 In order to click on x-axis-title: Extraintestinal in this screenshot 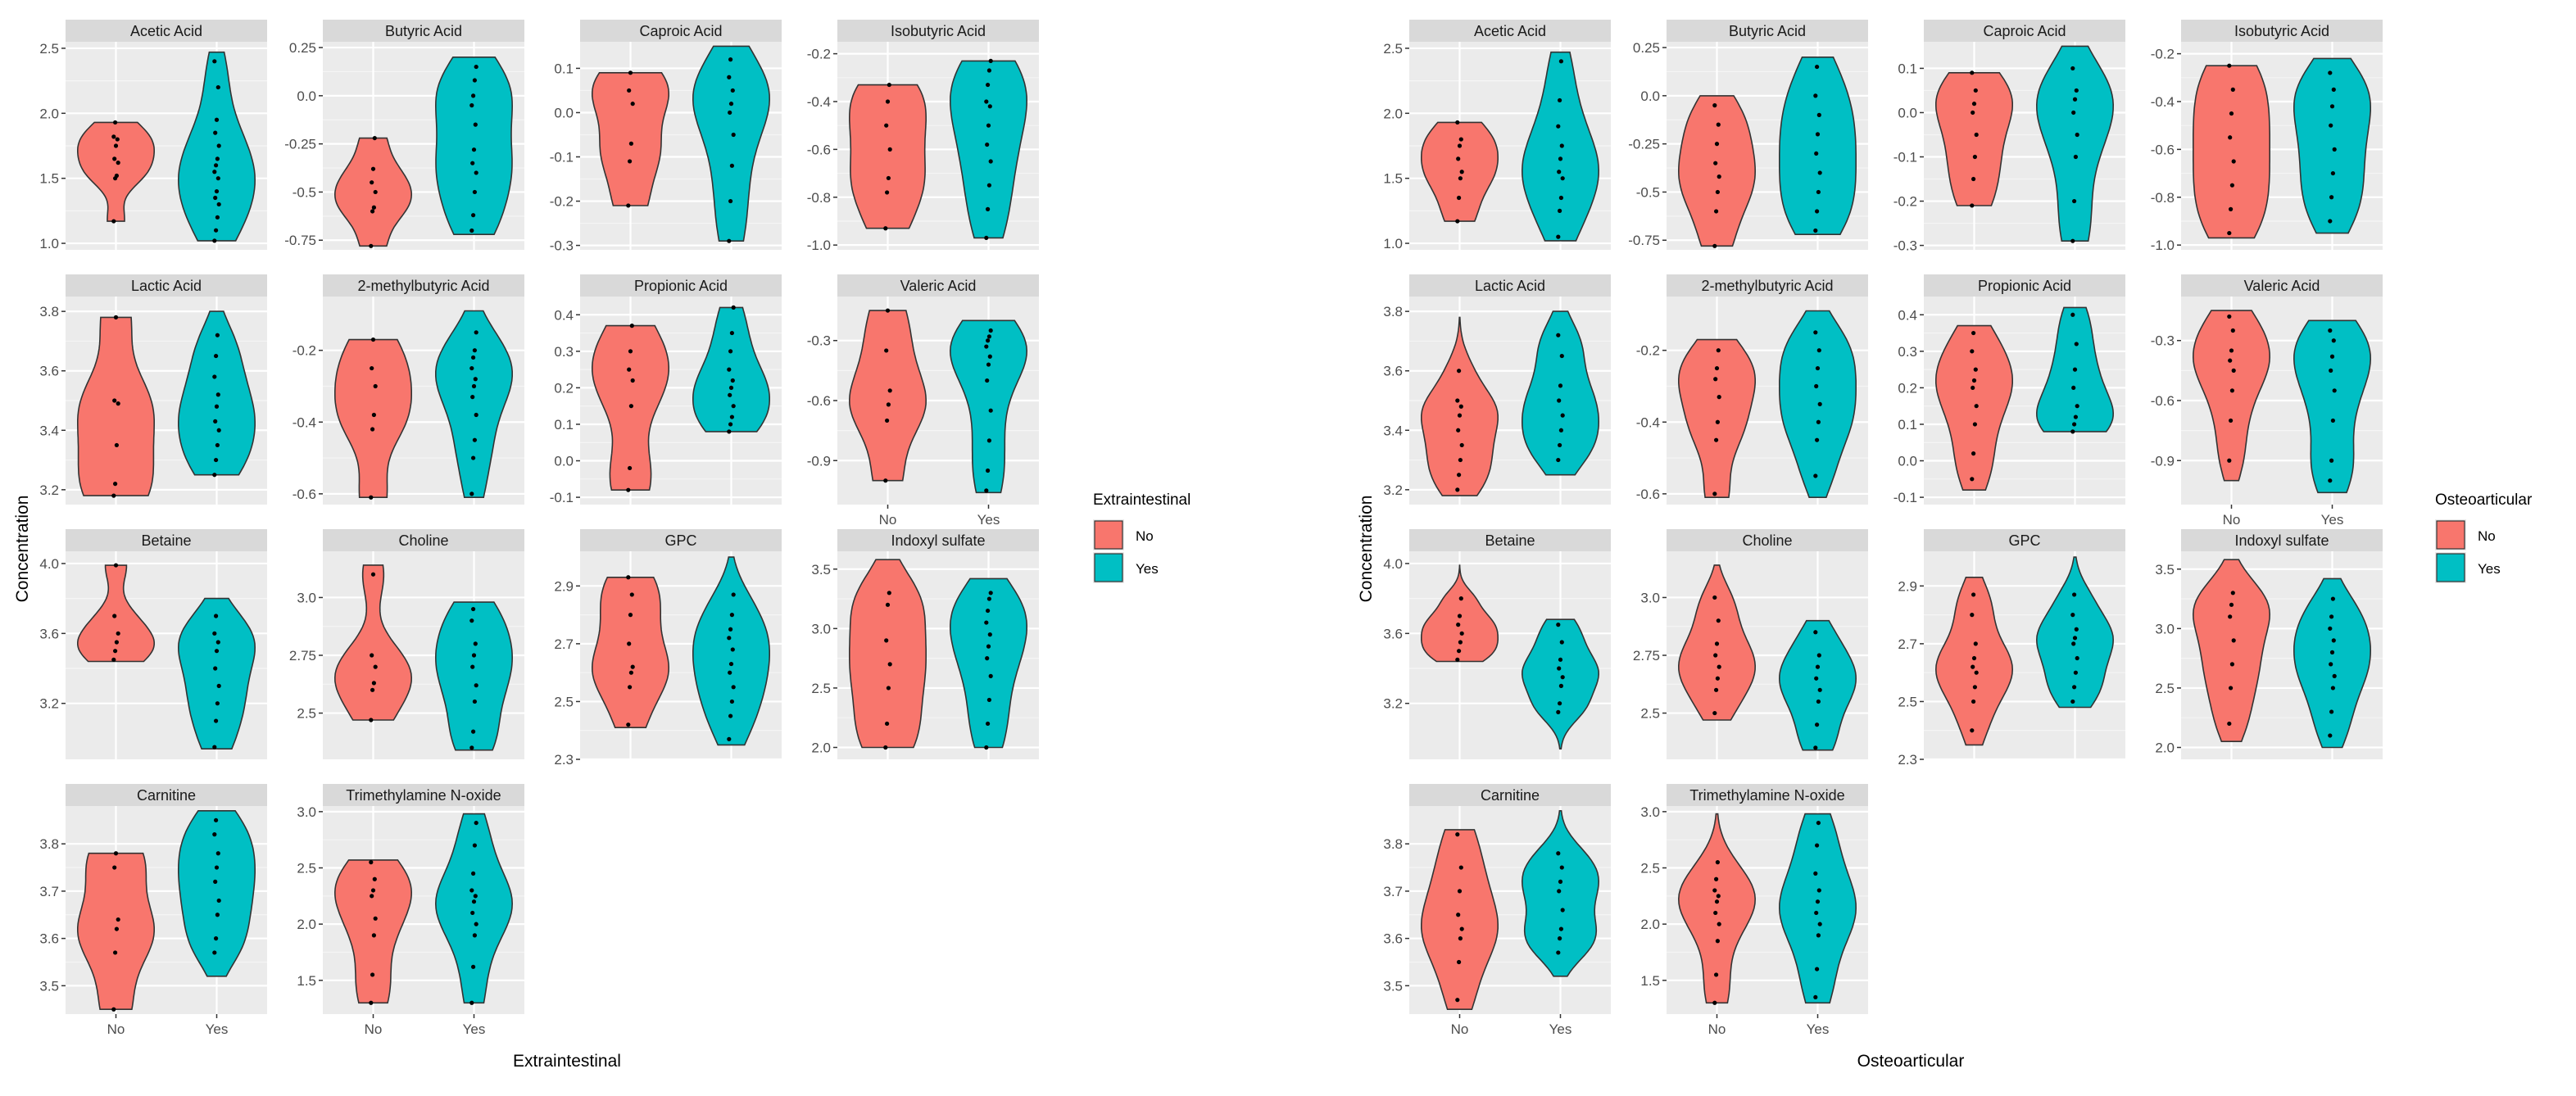, I will do `click(567, 1061)`.